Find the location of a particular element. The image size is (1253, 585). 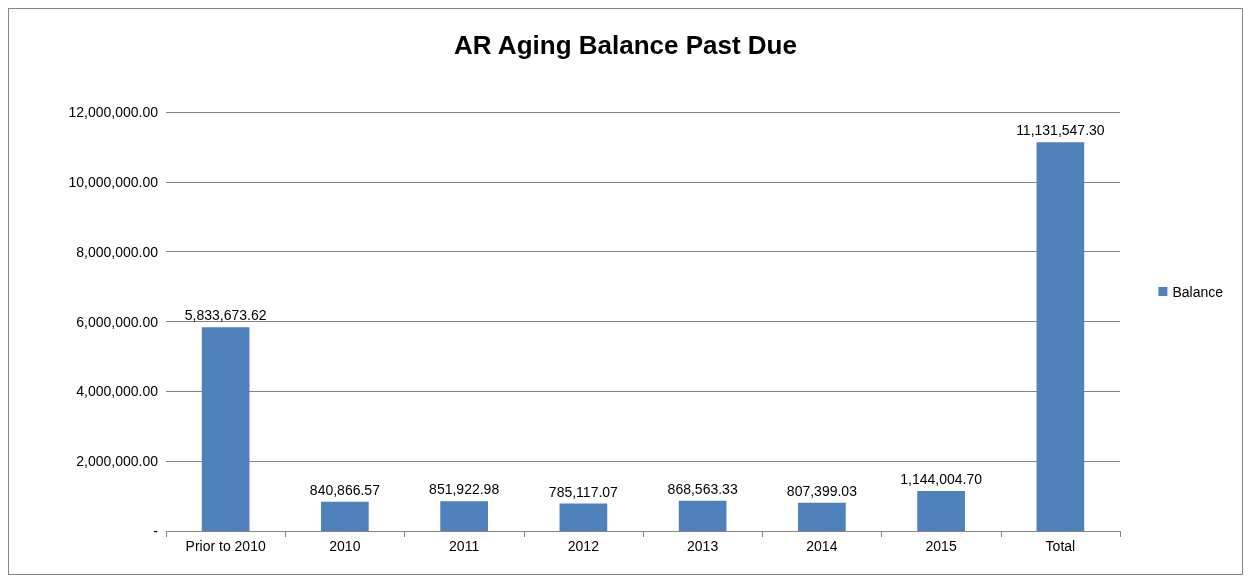

x-tick-label: 2015 is located at coordinates (941, 546).